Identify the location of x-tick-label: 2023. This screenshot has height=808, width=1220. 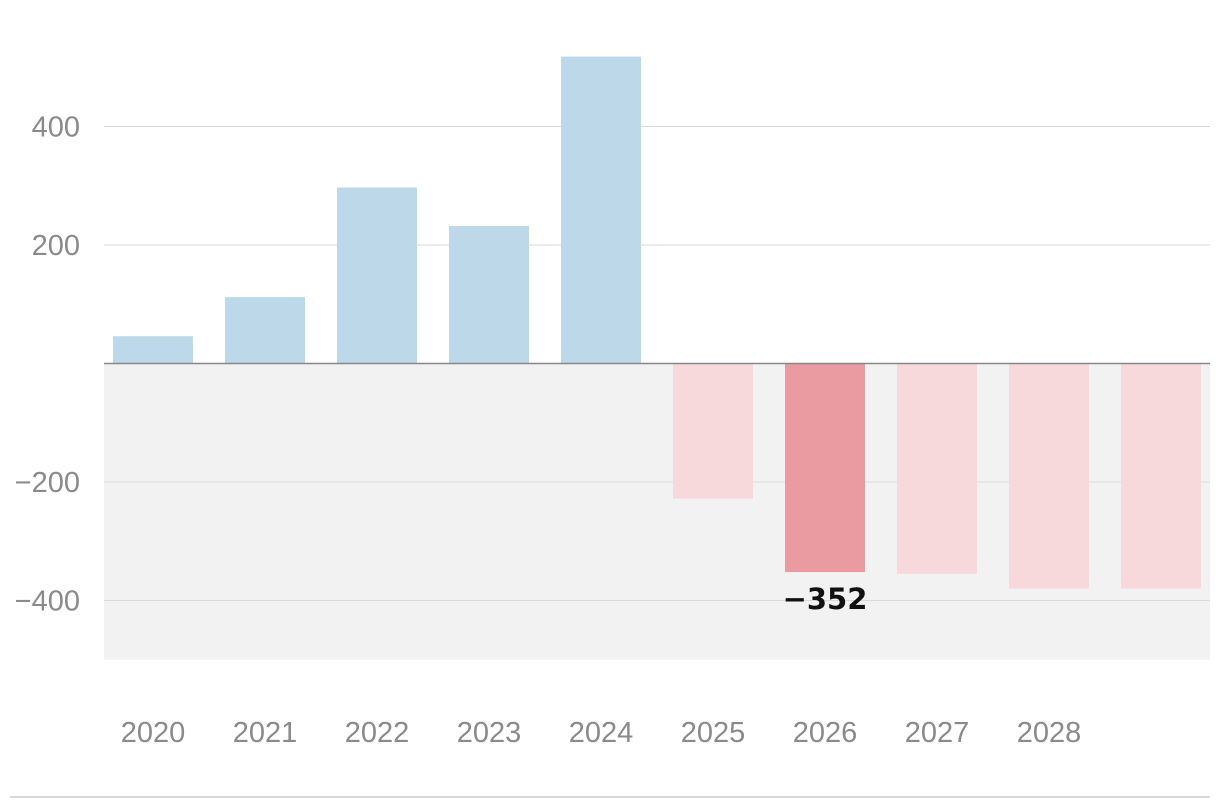
(489, 733).